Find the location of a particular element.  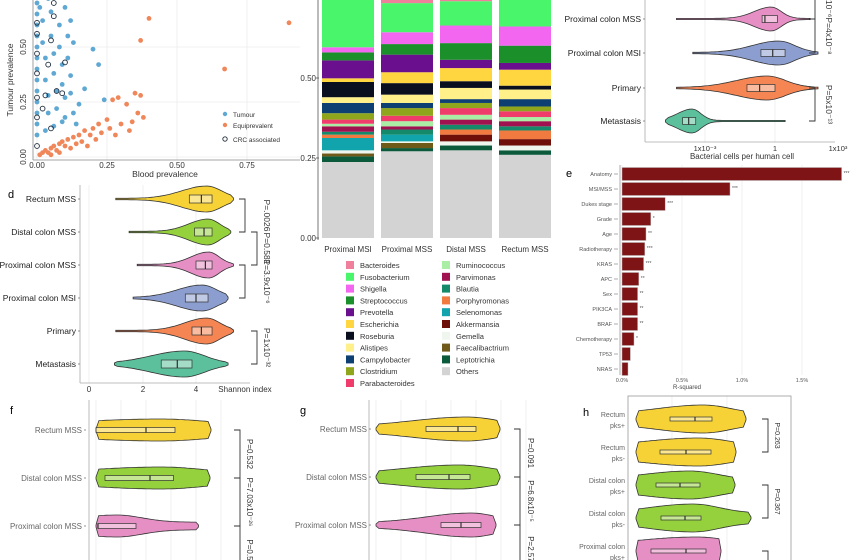

y-tick-label: 0.50 is located at coordinates (23, 47).